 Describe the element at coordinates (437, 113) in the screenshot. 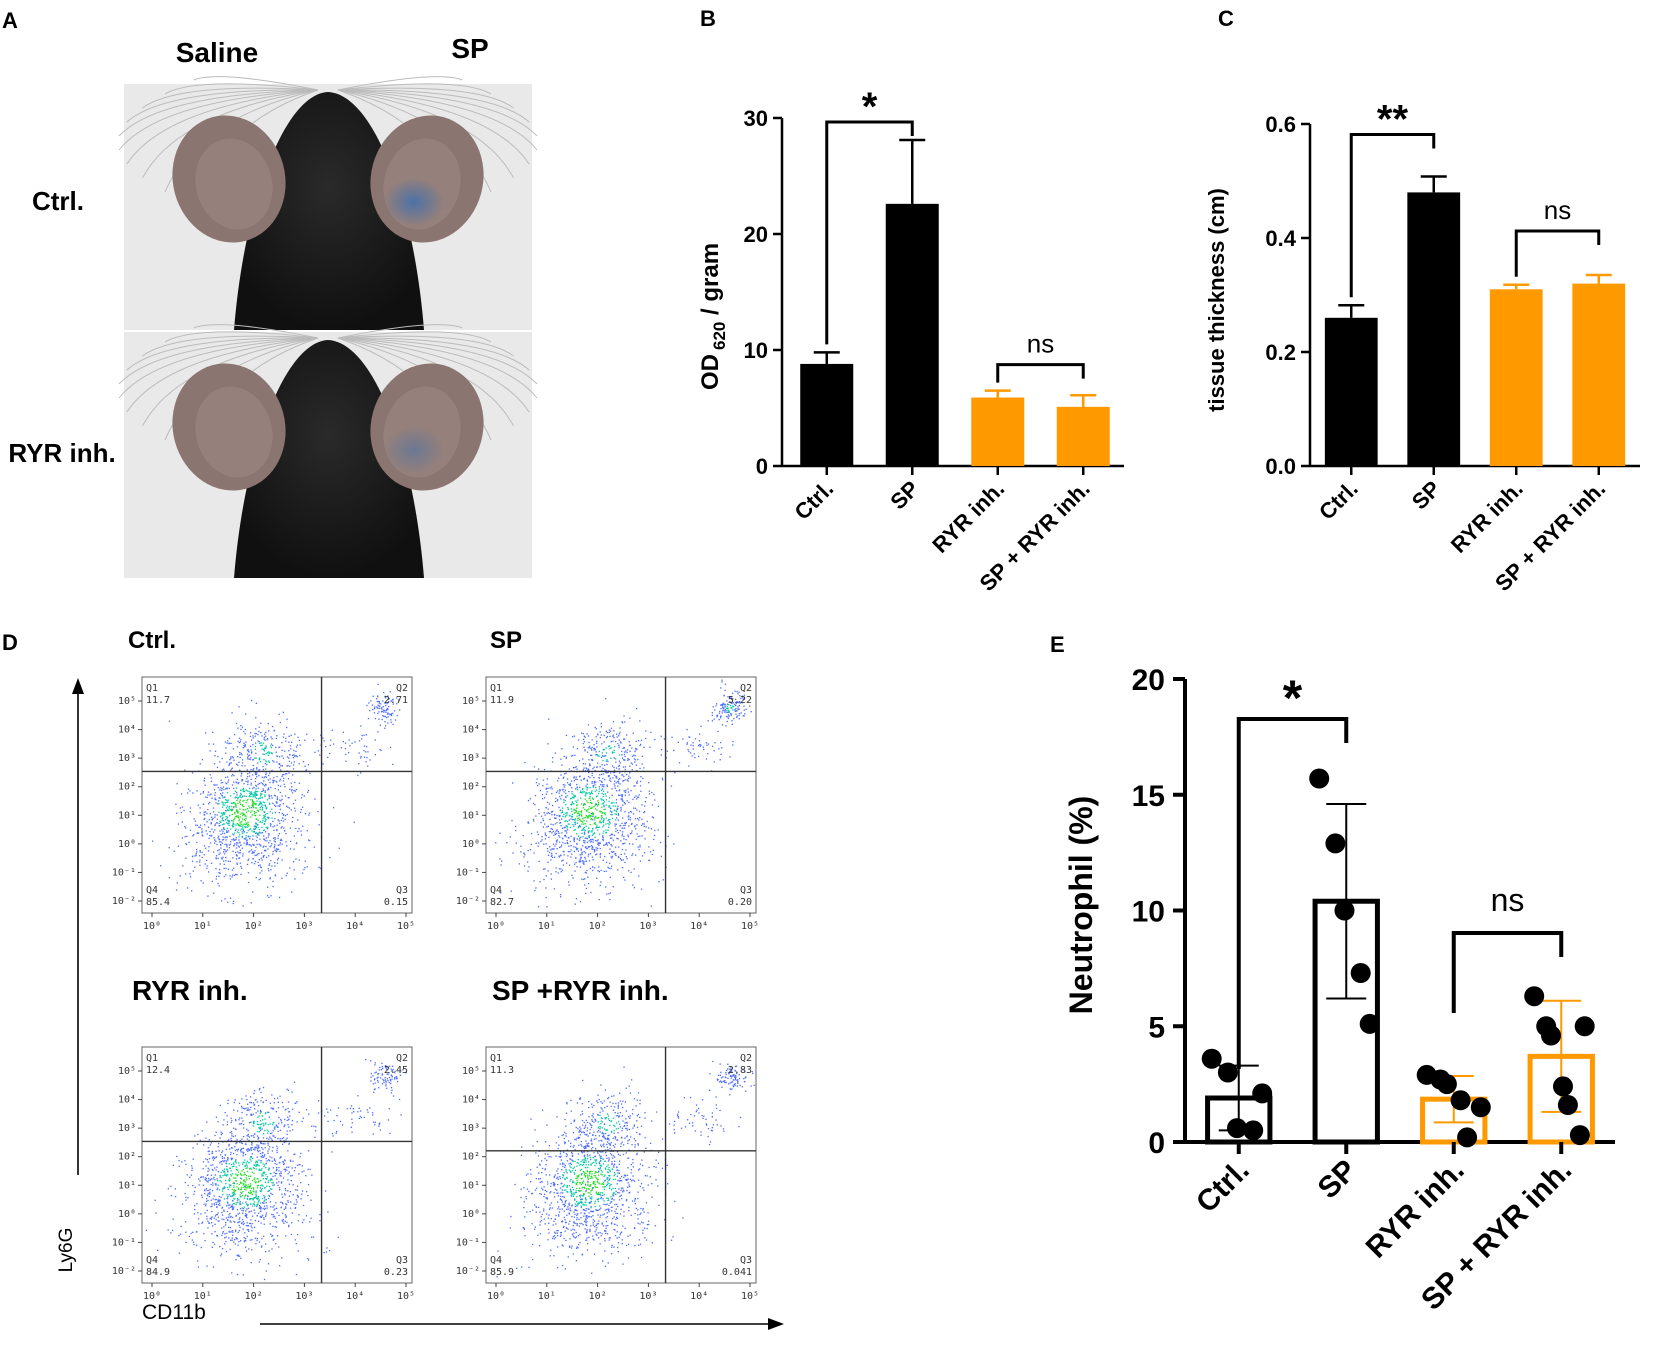

I see `whisker-right` at that location.